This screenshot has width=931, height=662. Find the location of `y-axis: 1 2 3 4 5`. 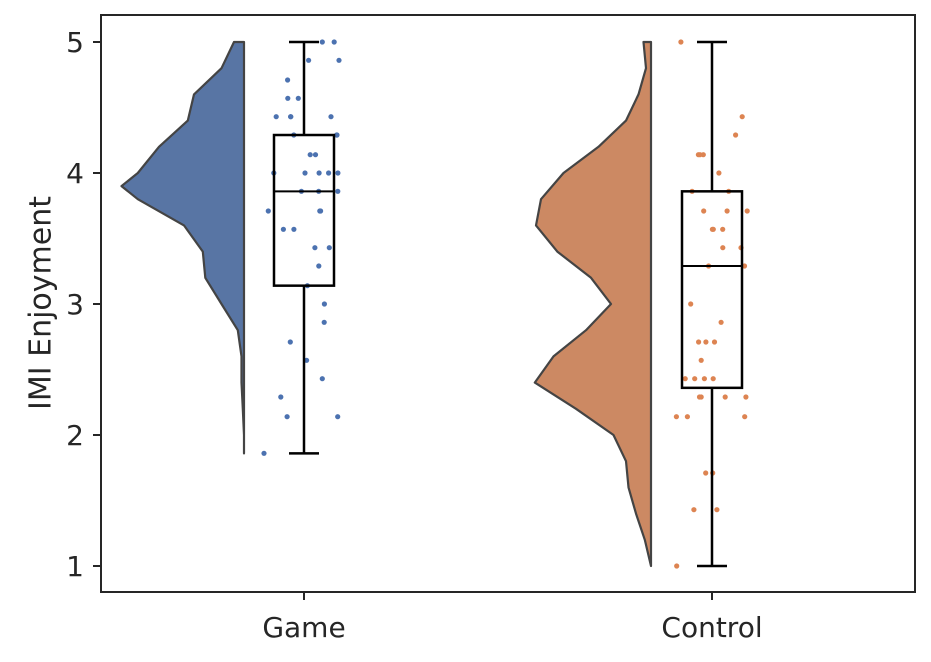

y-axis: 1 2 3 4 5 is located at coordinates (83, 304).